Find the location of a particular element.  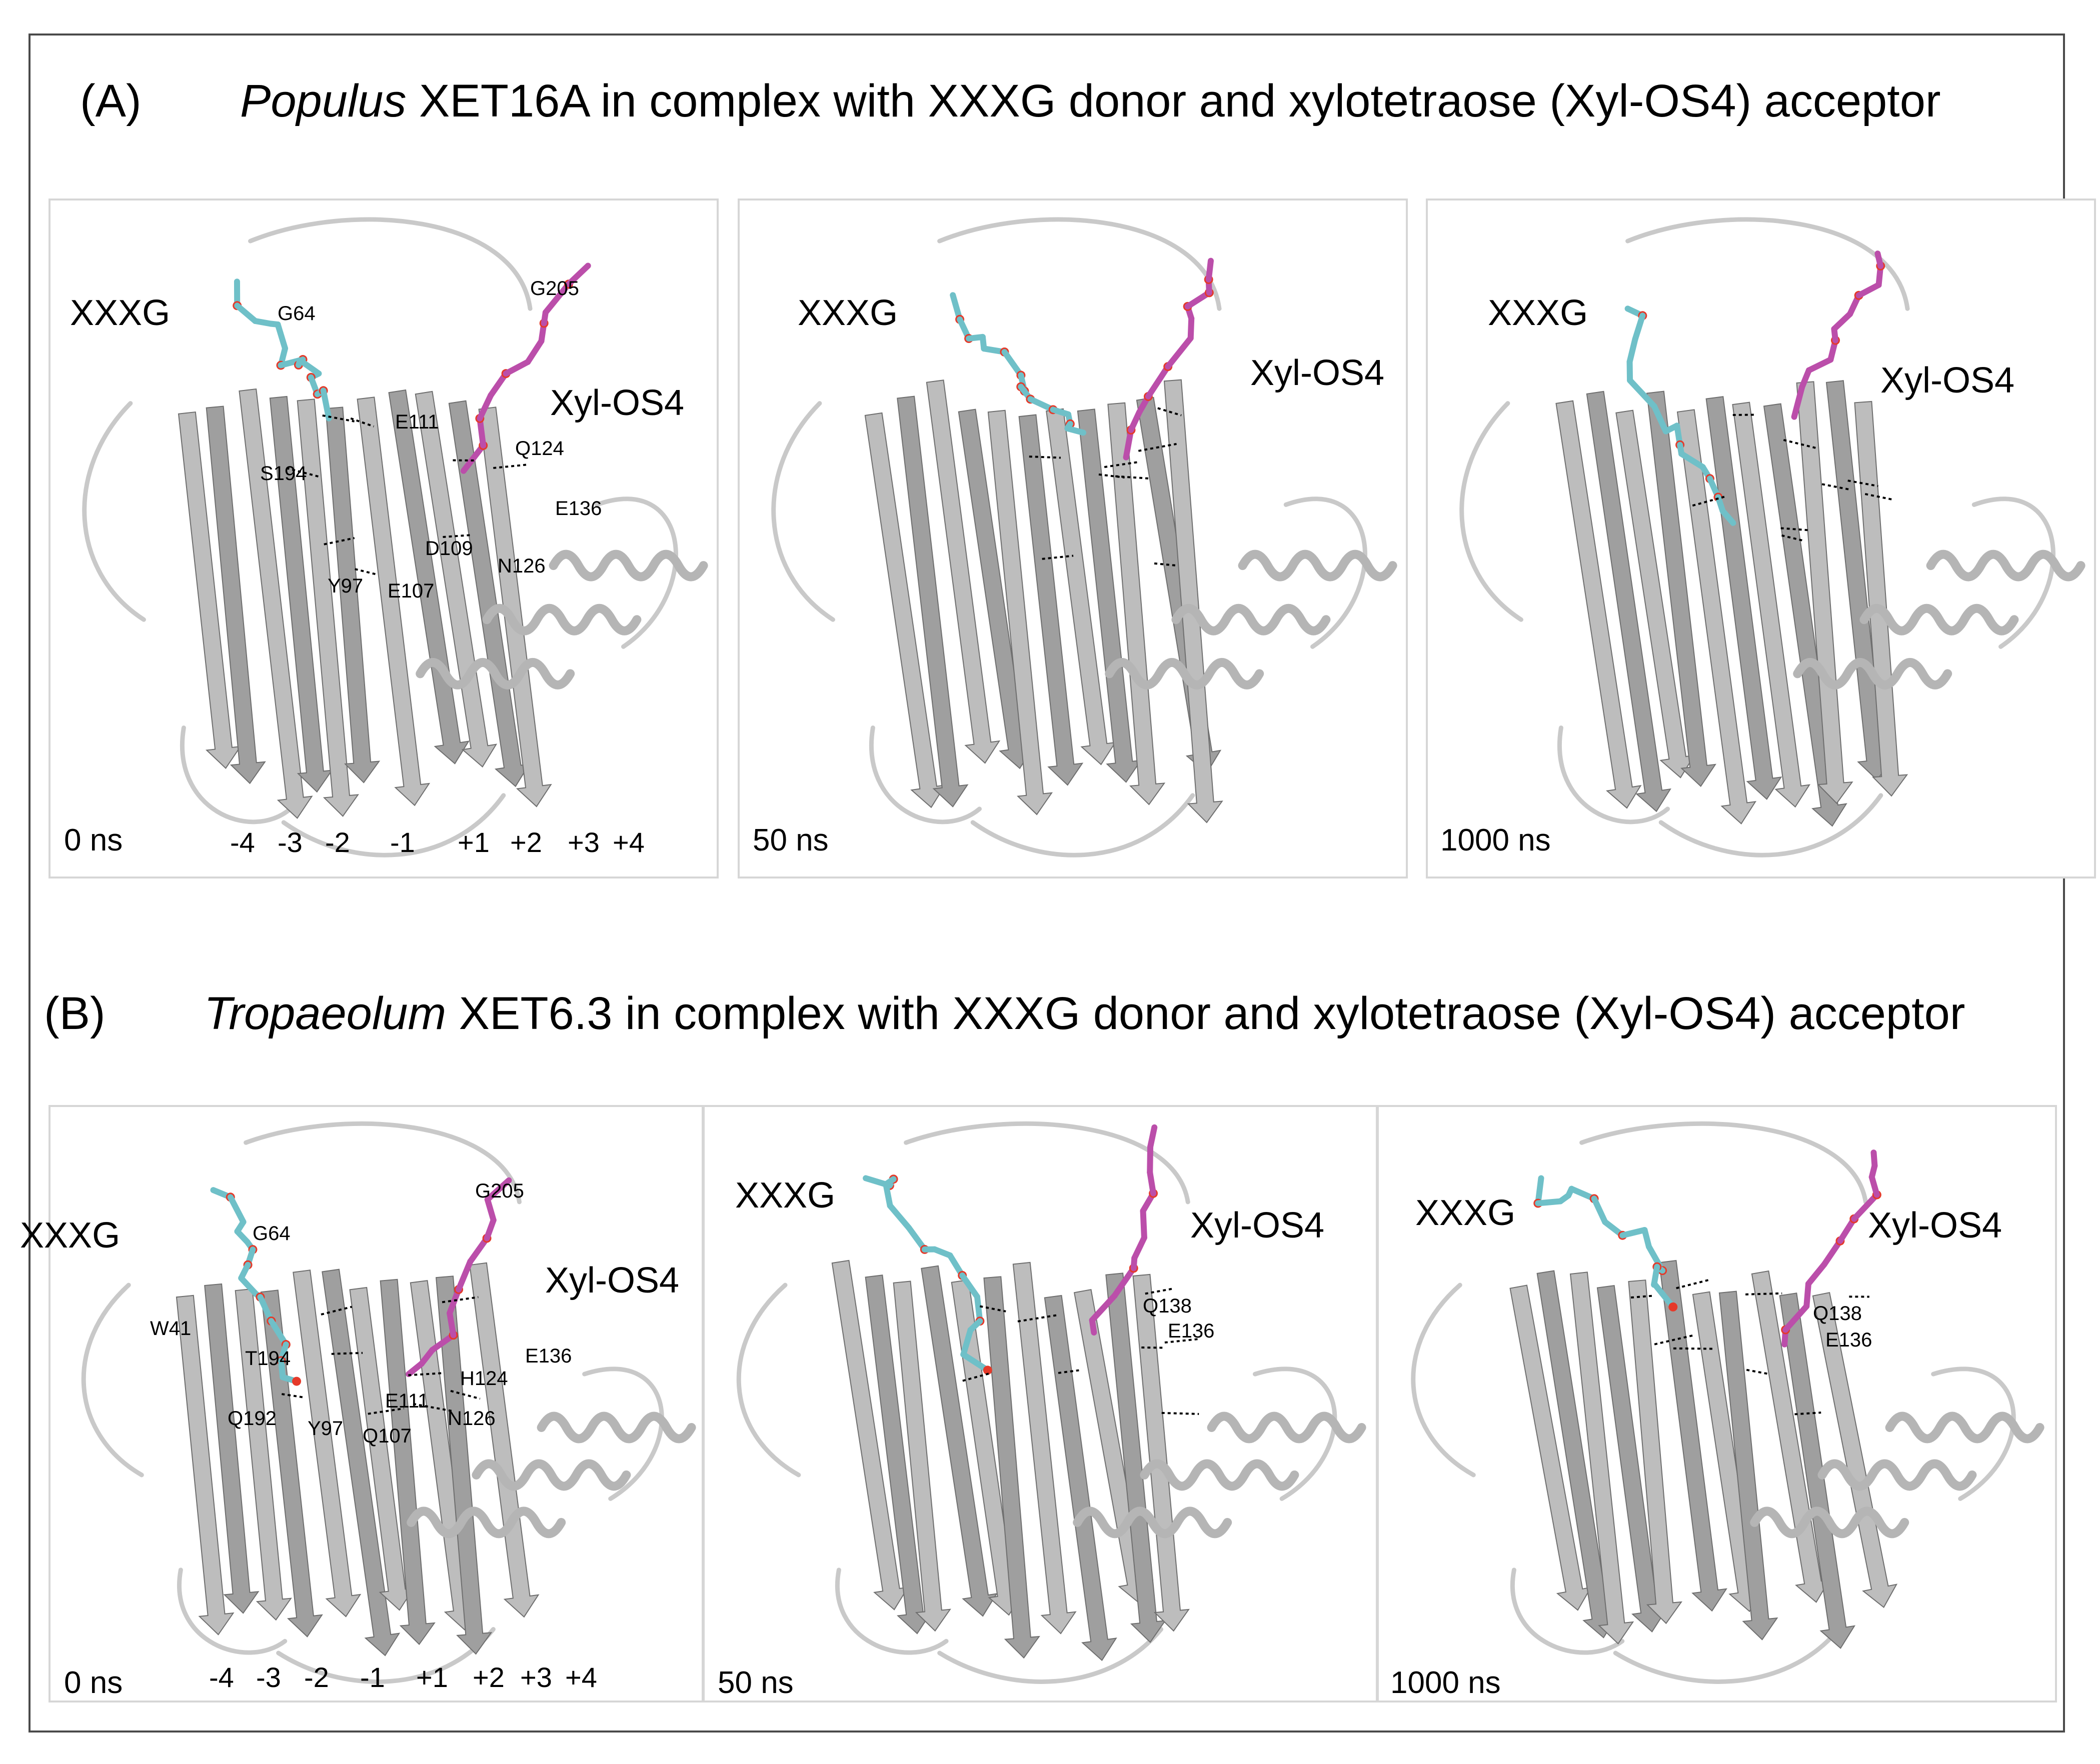

residue-label: E111 is located at coordinates (407, 1401).